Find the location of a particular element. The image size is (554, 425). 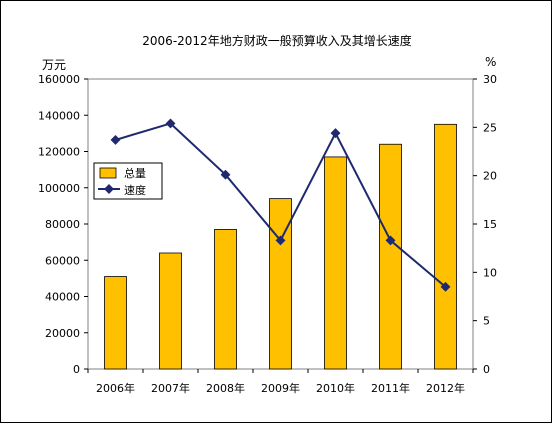

chart-title: 2006-2012年地方财政一般预算收入及其增长速度 is located at coordinates (276, 40).